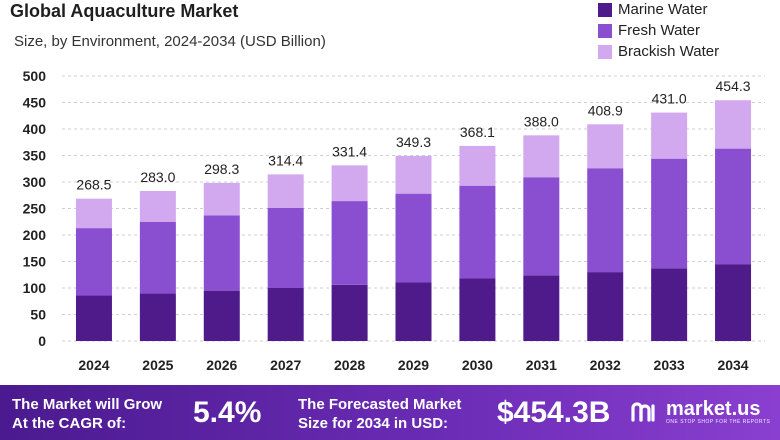 This screenshot has width=780, height=440. Describe the element at coordinates (157, 365) in the screenshot. I see `x-tick-label: 2025` at that location.